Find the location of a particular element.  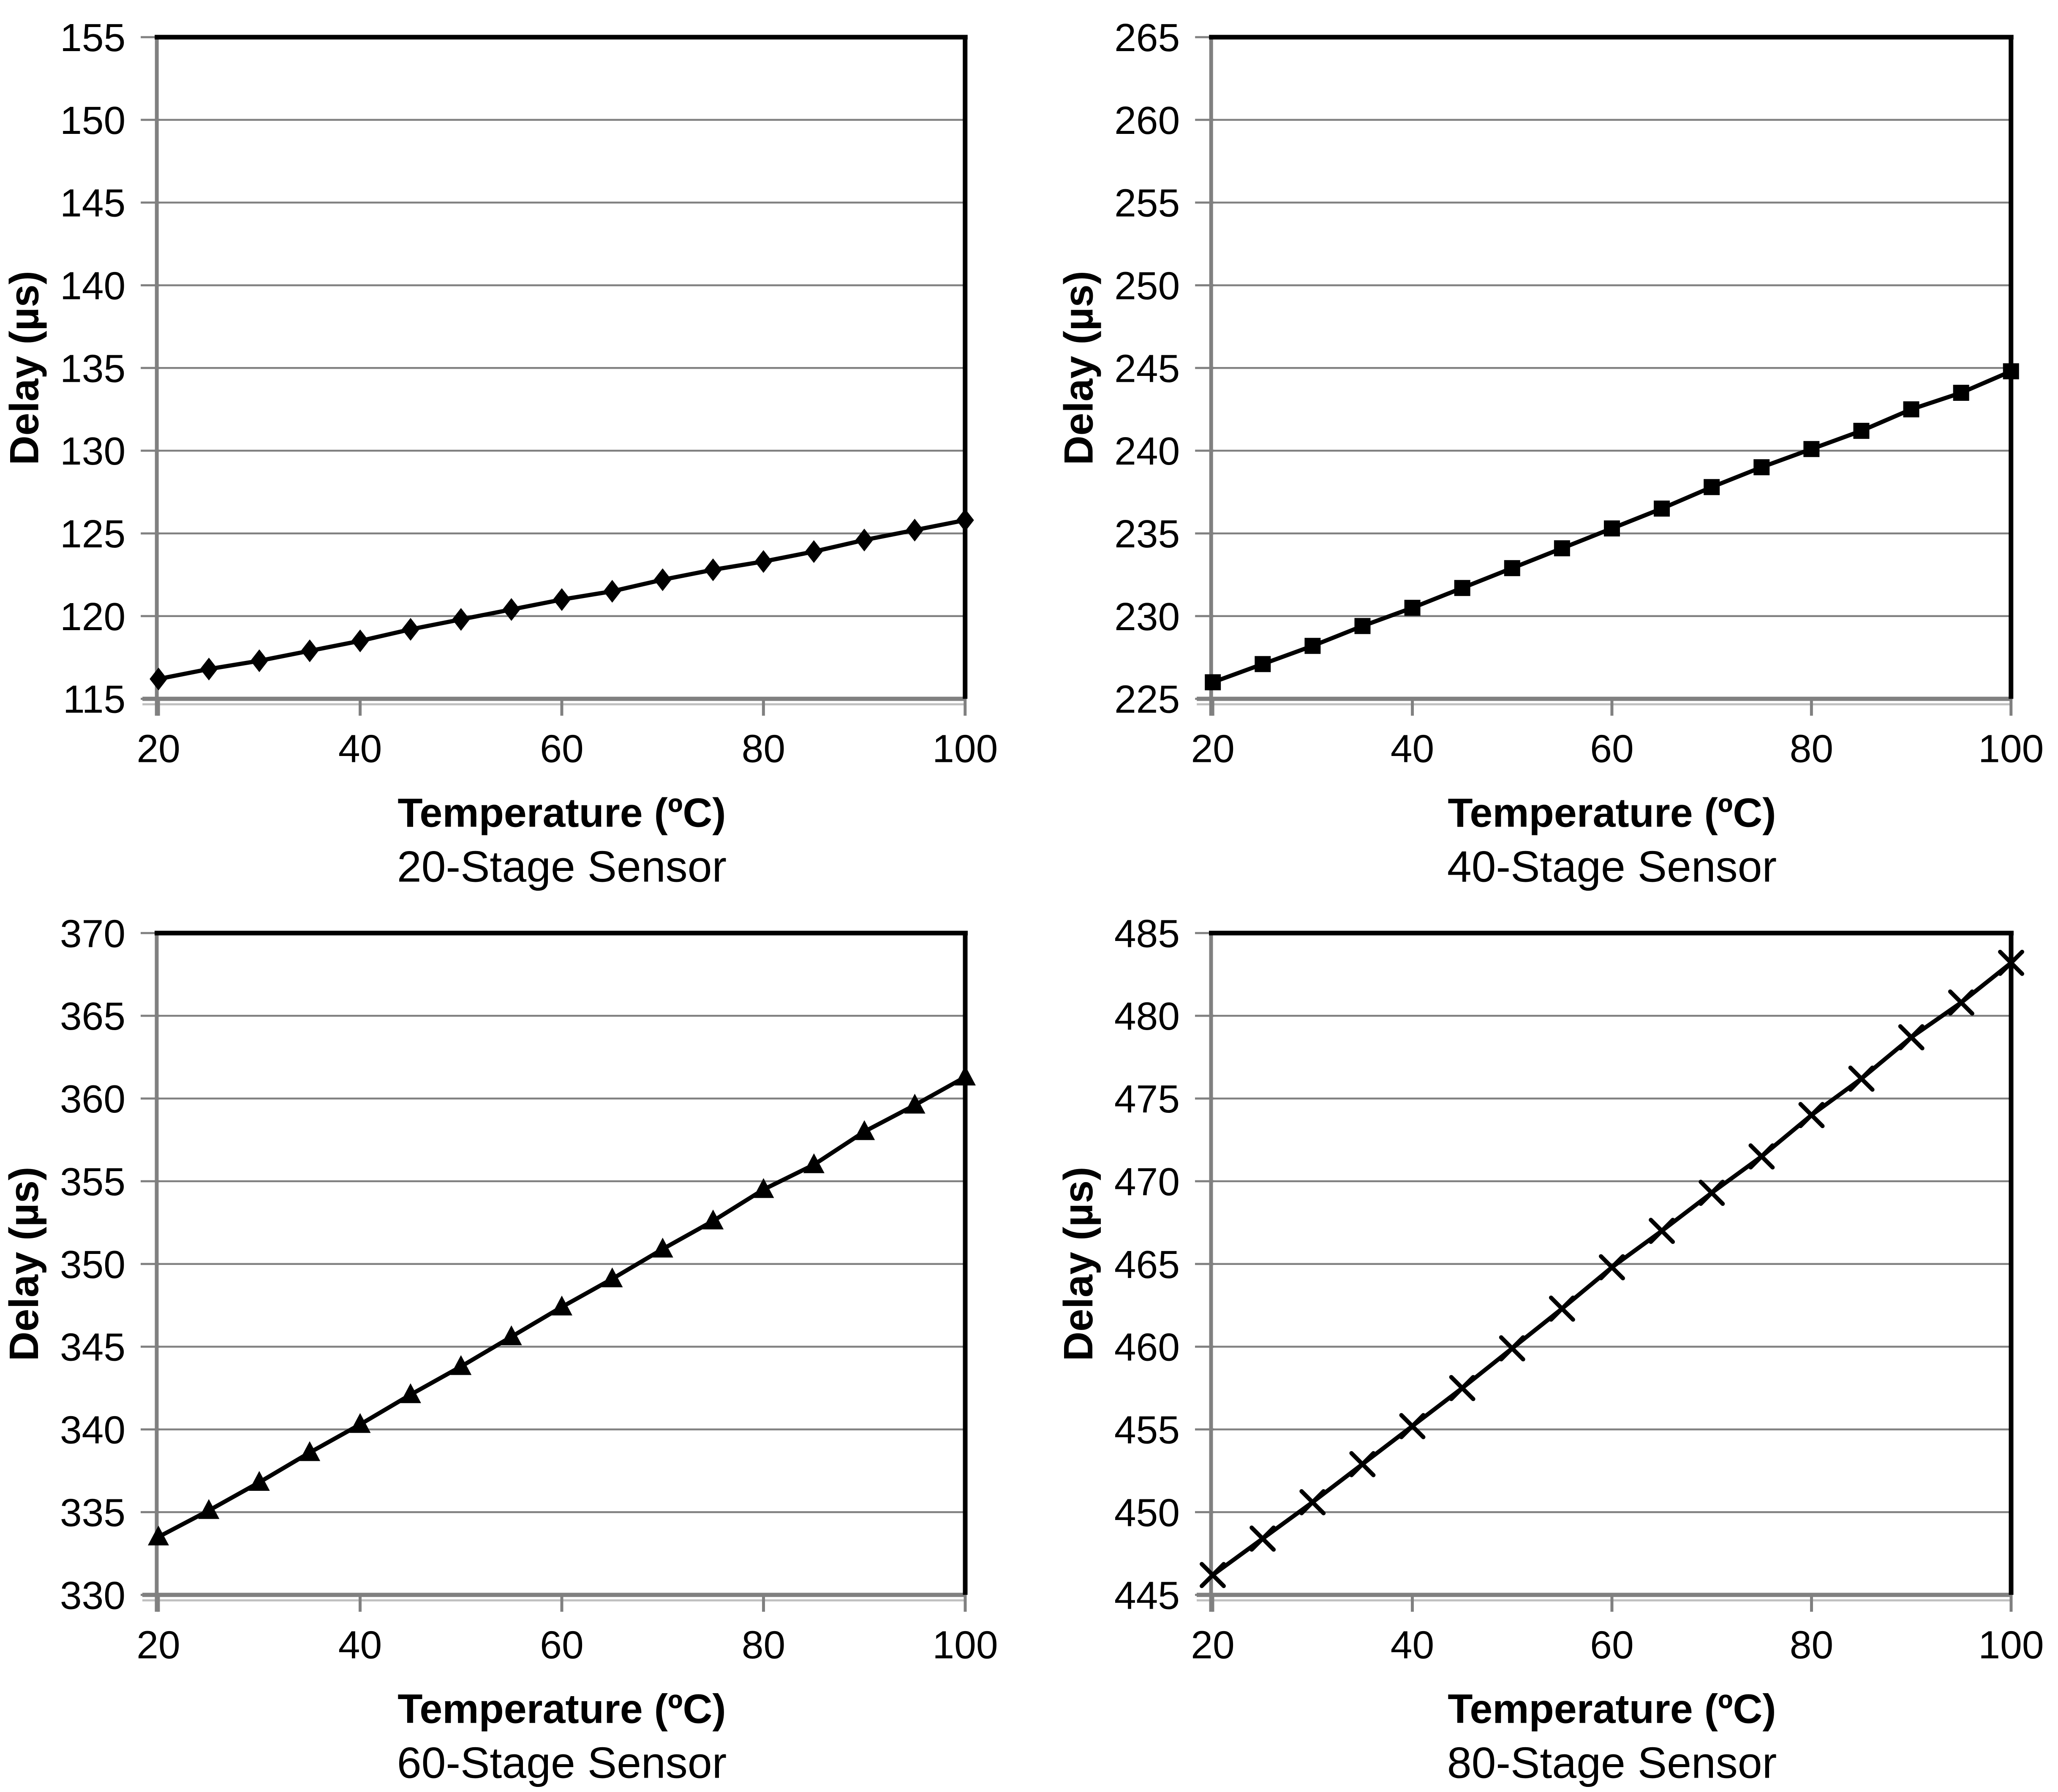

y-tick-label: 265 is located at coordinates (1147, 38).